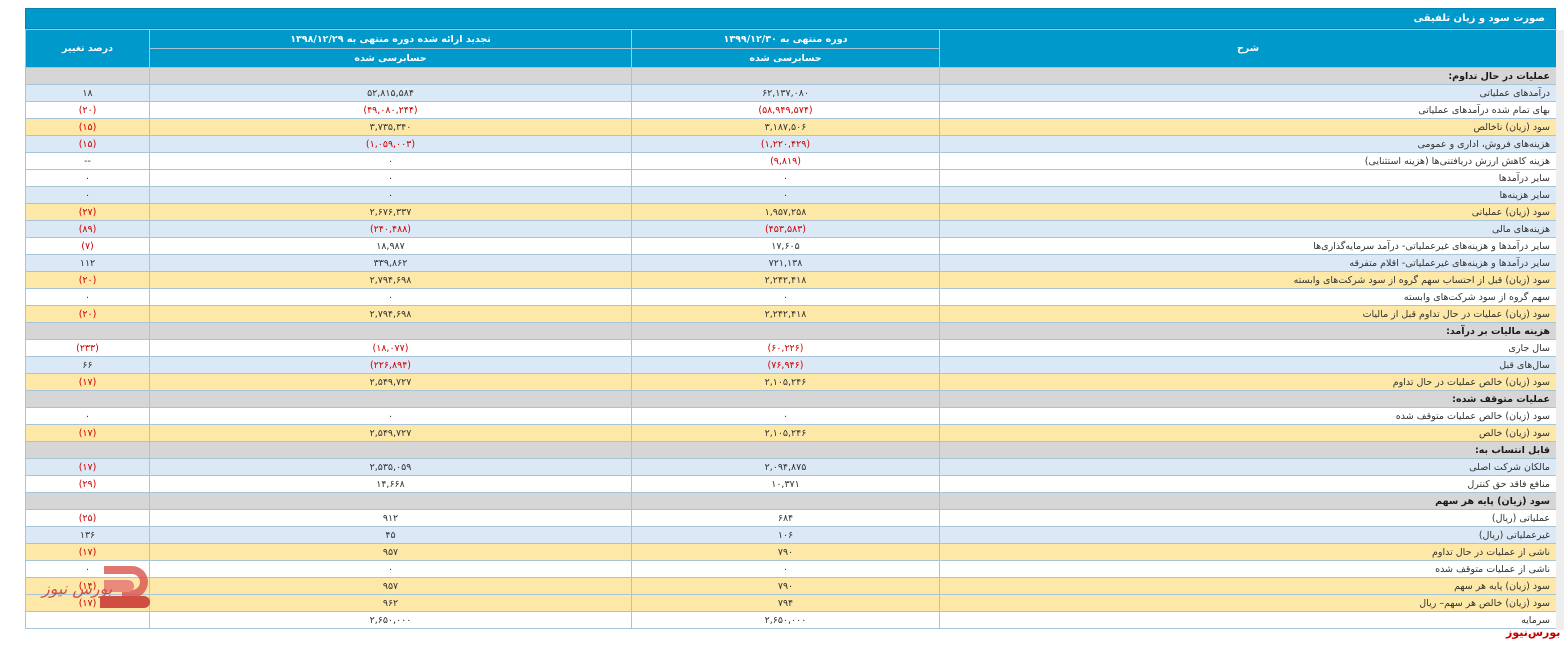 This screenshot has width=1566, height=649. Describe the element at coordinates (87, 263) in the screenshot. I see `value-change: ۱۱۲` at that location.